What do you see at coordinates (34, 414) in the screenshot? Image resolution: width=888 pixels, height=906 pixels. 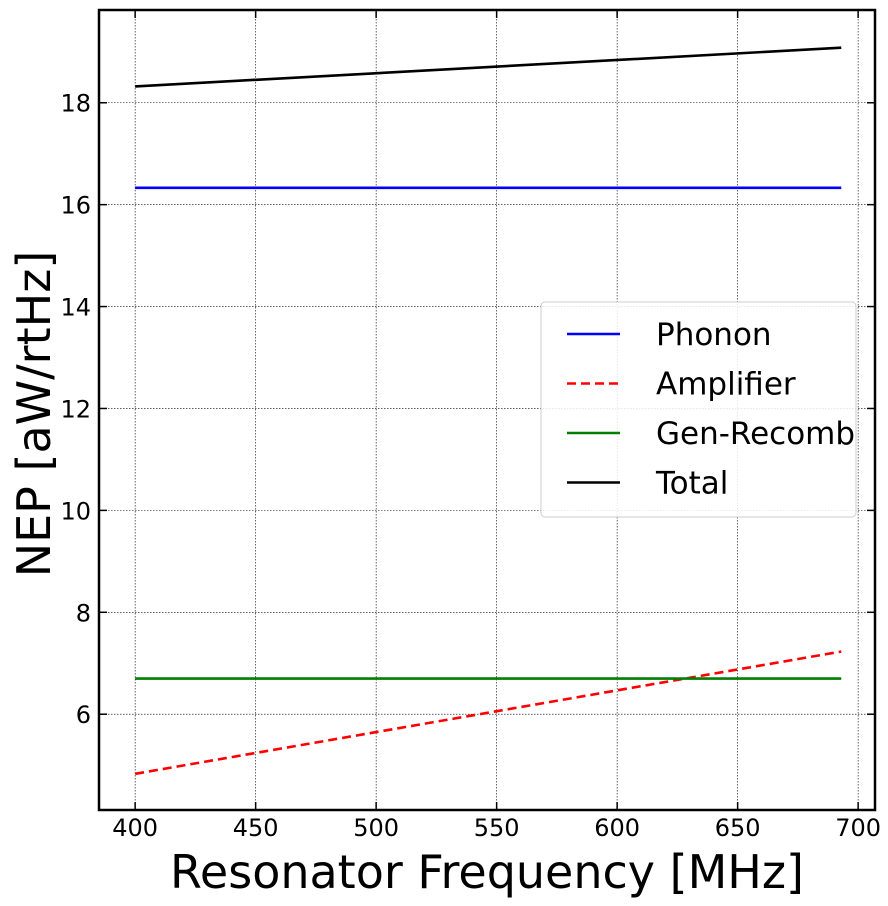 I see `y-axis-title: NEP [aW/rtHz]` at bounding box center [34, 414].